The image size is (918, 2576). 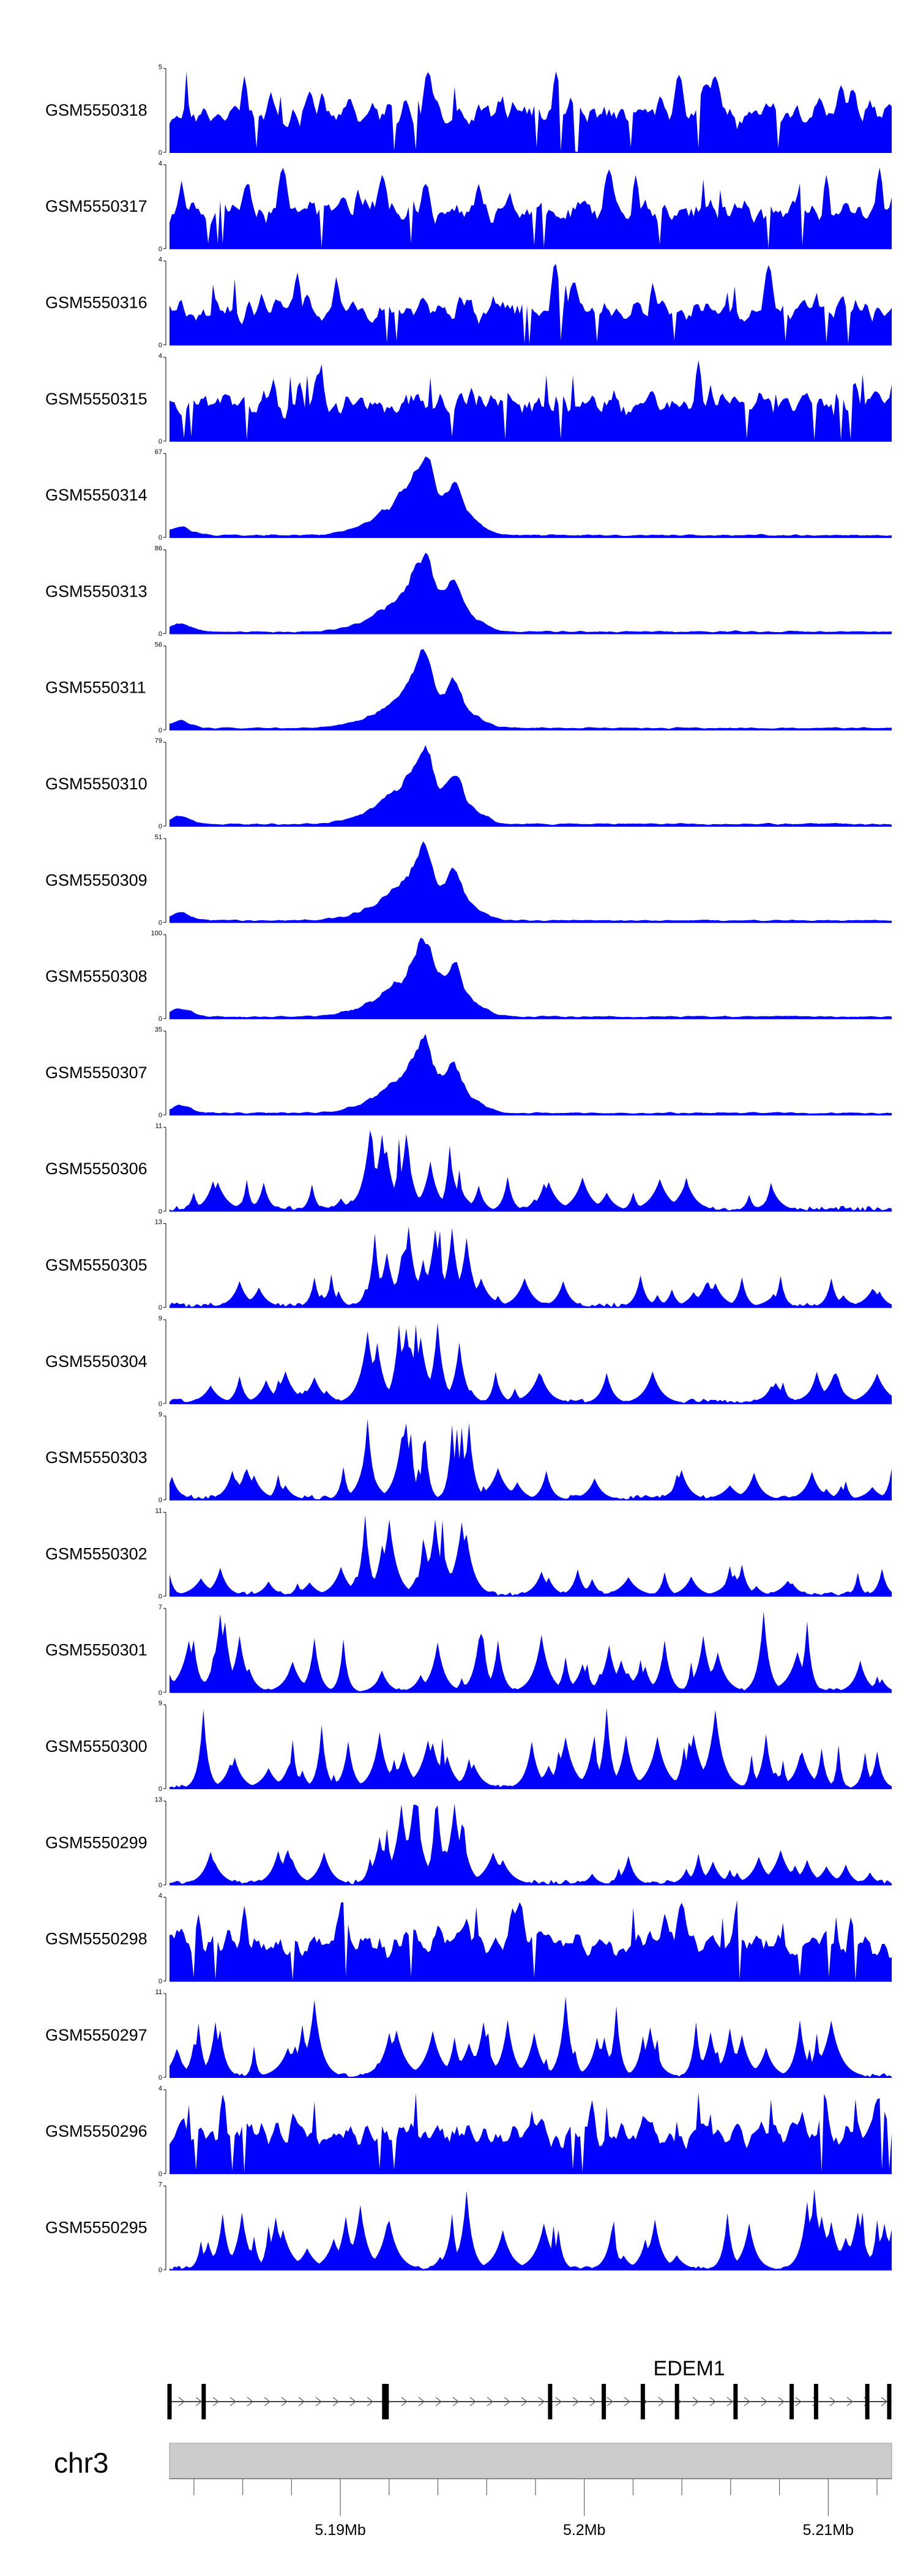 What do you see at coordinates (468, 1939) in the screenshot?
I see `track-GSM5550298: GSM5550298 4 0` at bounding box center [468, 1939].